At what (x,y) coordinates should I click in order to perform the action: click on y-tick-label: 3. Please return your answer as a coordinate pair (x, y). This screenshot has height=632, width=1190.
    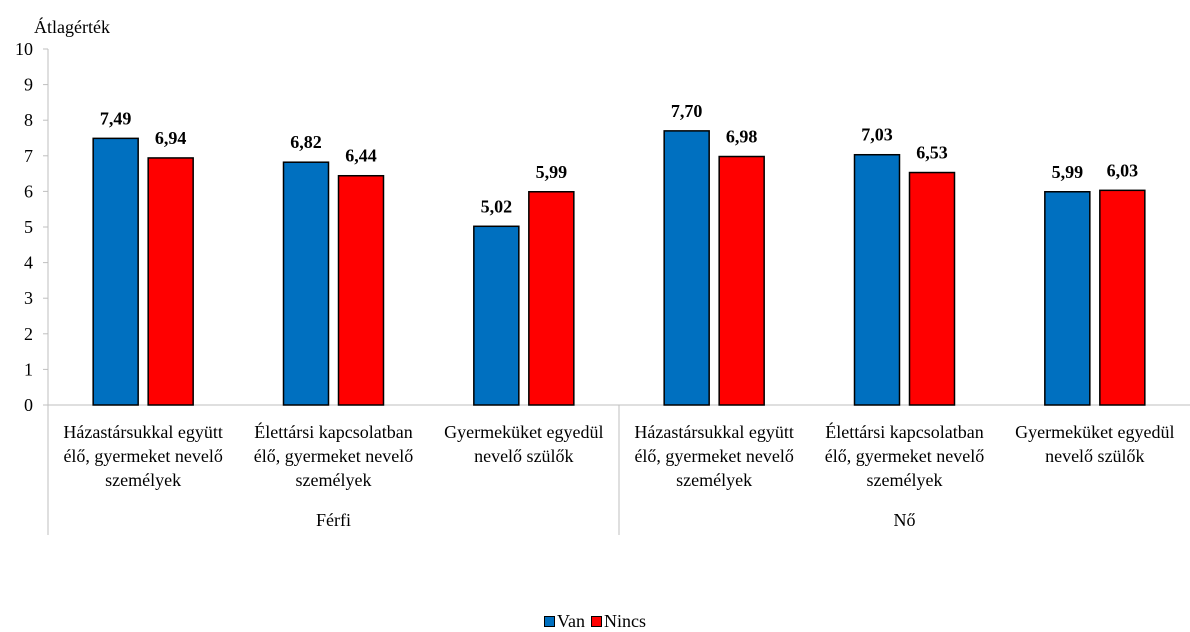
    Looking at the image, I should click on (28, 298).